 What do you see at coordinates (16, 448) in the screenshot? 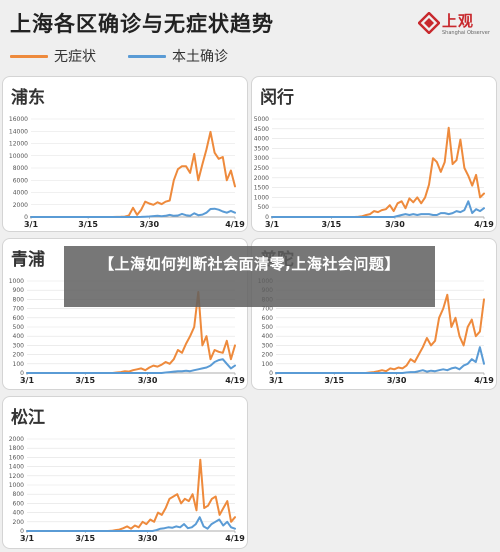
I see `y-tick-label: 1800` at bounding box center [16, 448].